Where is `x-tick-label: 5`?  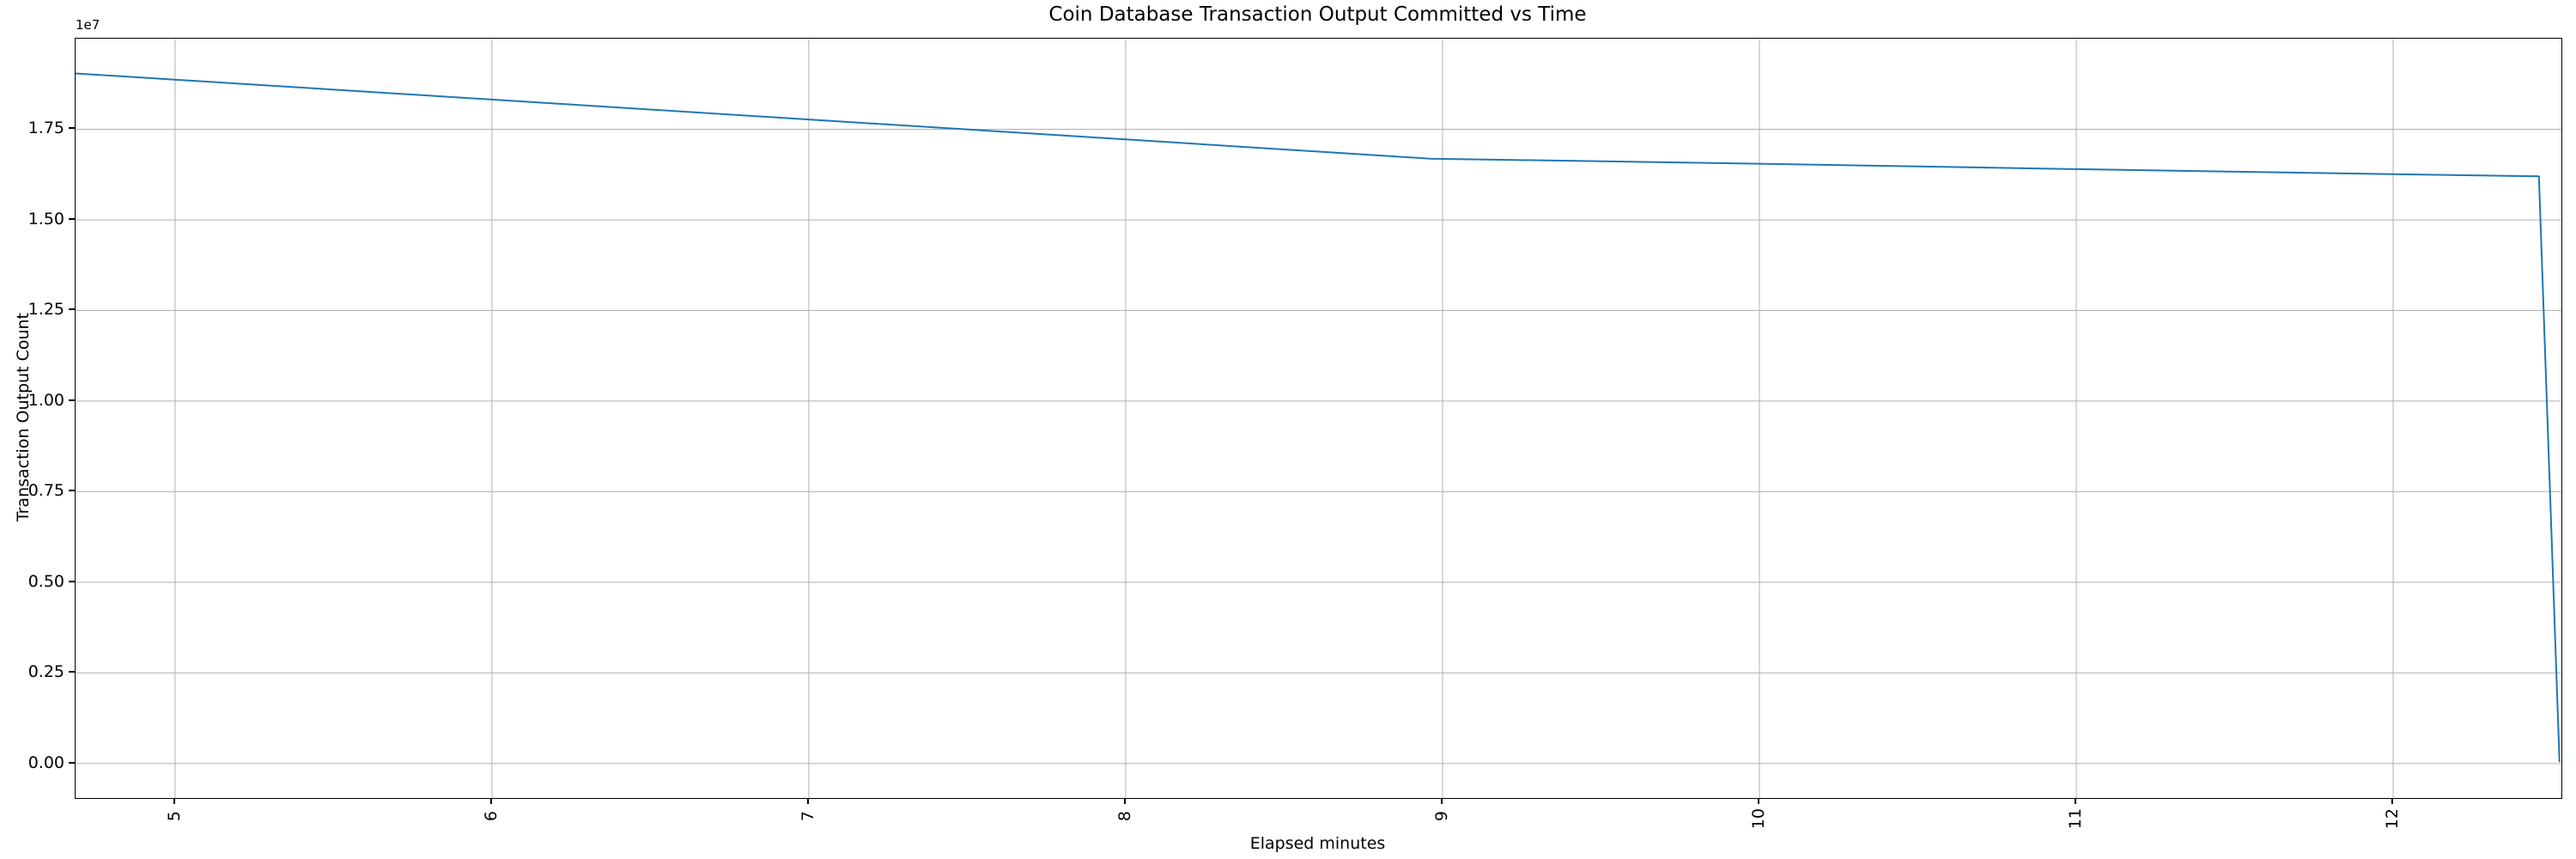
x-tick-label: 5 is located at coordinates (174, 816).